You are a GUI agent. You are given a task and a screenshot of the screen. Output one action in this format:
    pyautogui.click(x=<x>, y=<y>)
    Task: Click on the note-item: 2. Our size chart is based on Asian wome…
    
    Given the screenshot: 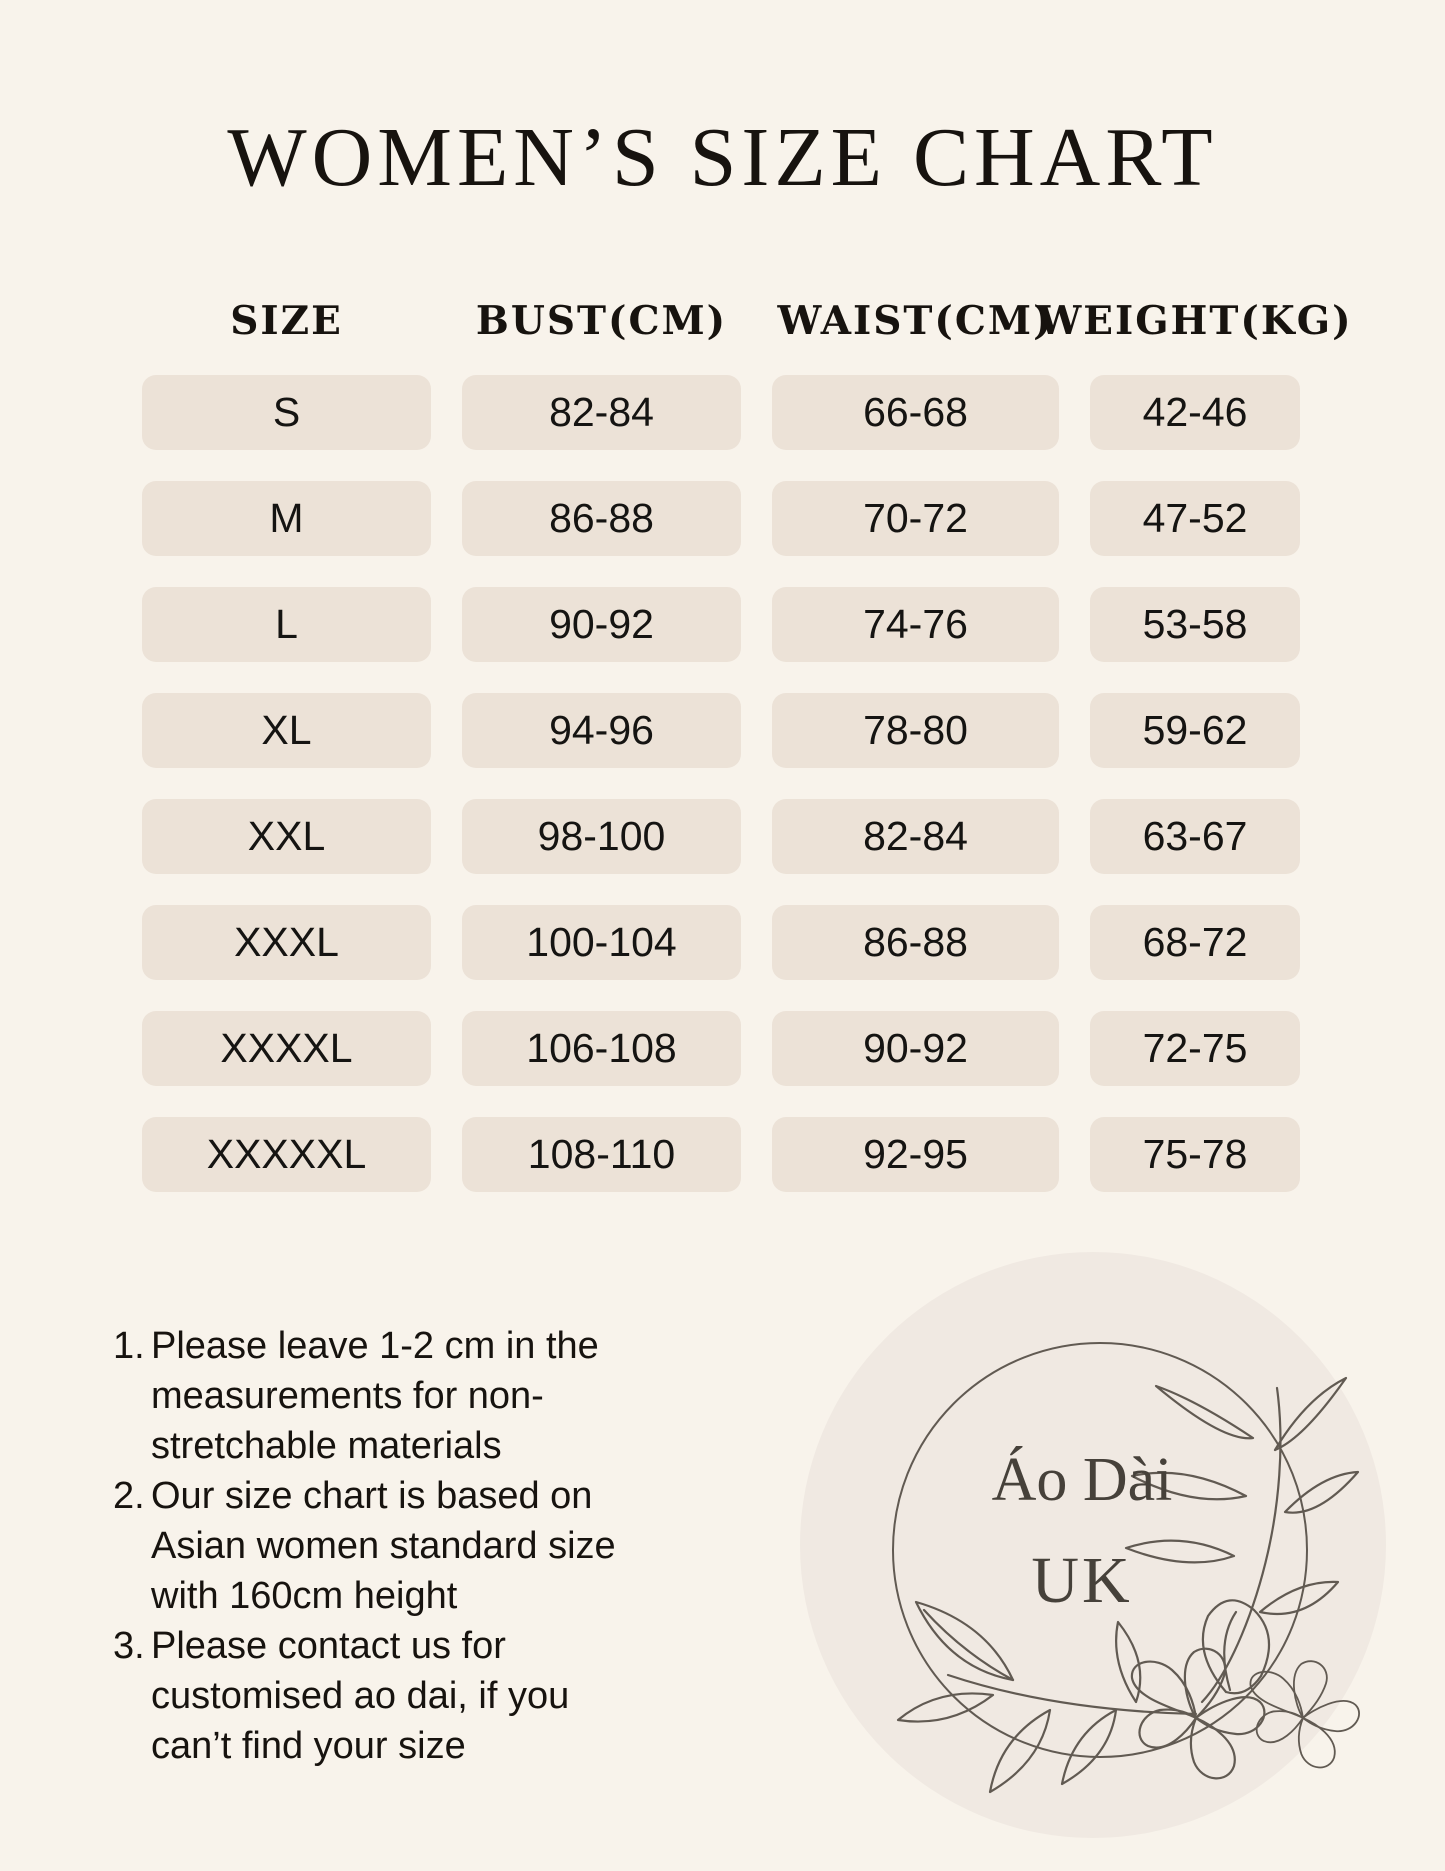 What is the action you would take?
    pyautogui.click(x=369, y=1546)
    